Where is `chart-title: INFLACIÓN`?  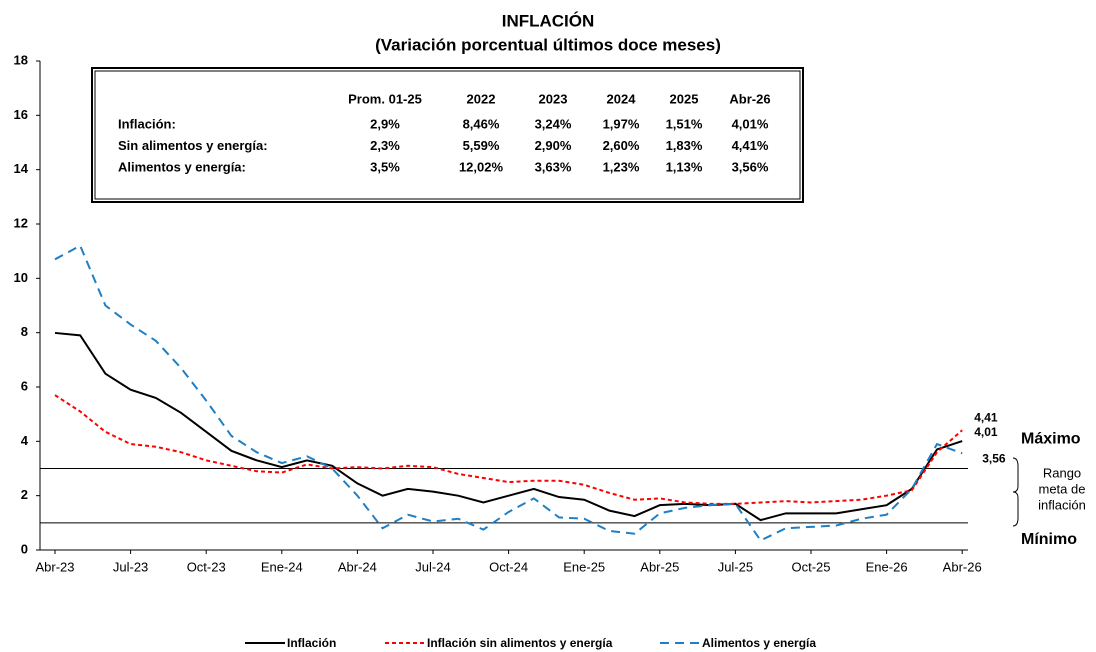
chart-title: INFLACIÓN is located at coordinates (548, 20).